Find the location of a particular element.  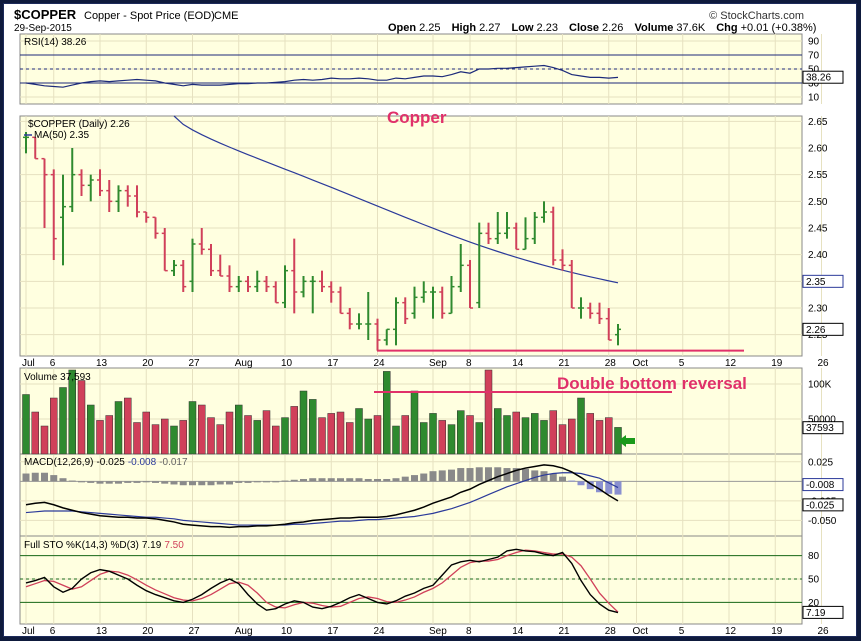

sto-legend: Full STO %K(14,3) %D(3) 7.19 7.50 is located at coordinates (104, 545).